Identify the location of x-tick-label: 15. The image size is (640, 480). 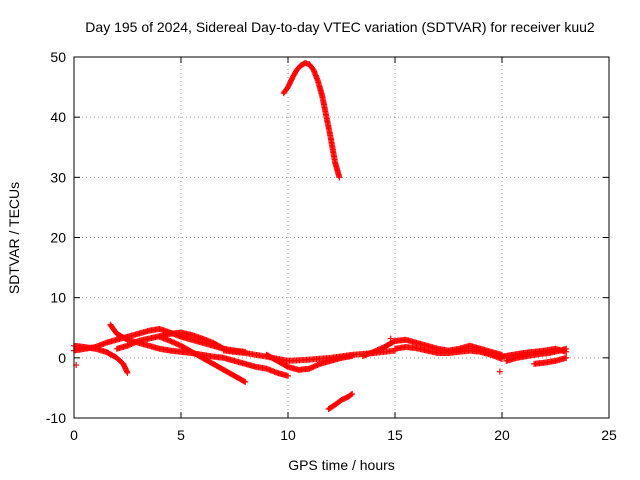
(395, 435).